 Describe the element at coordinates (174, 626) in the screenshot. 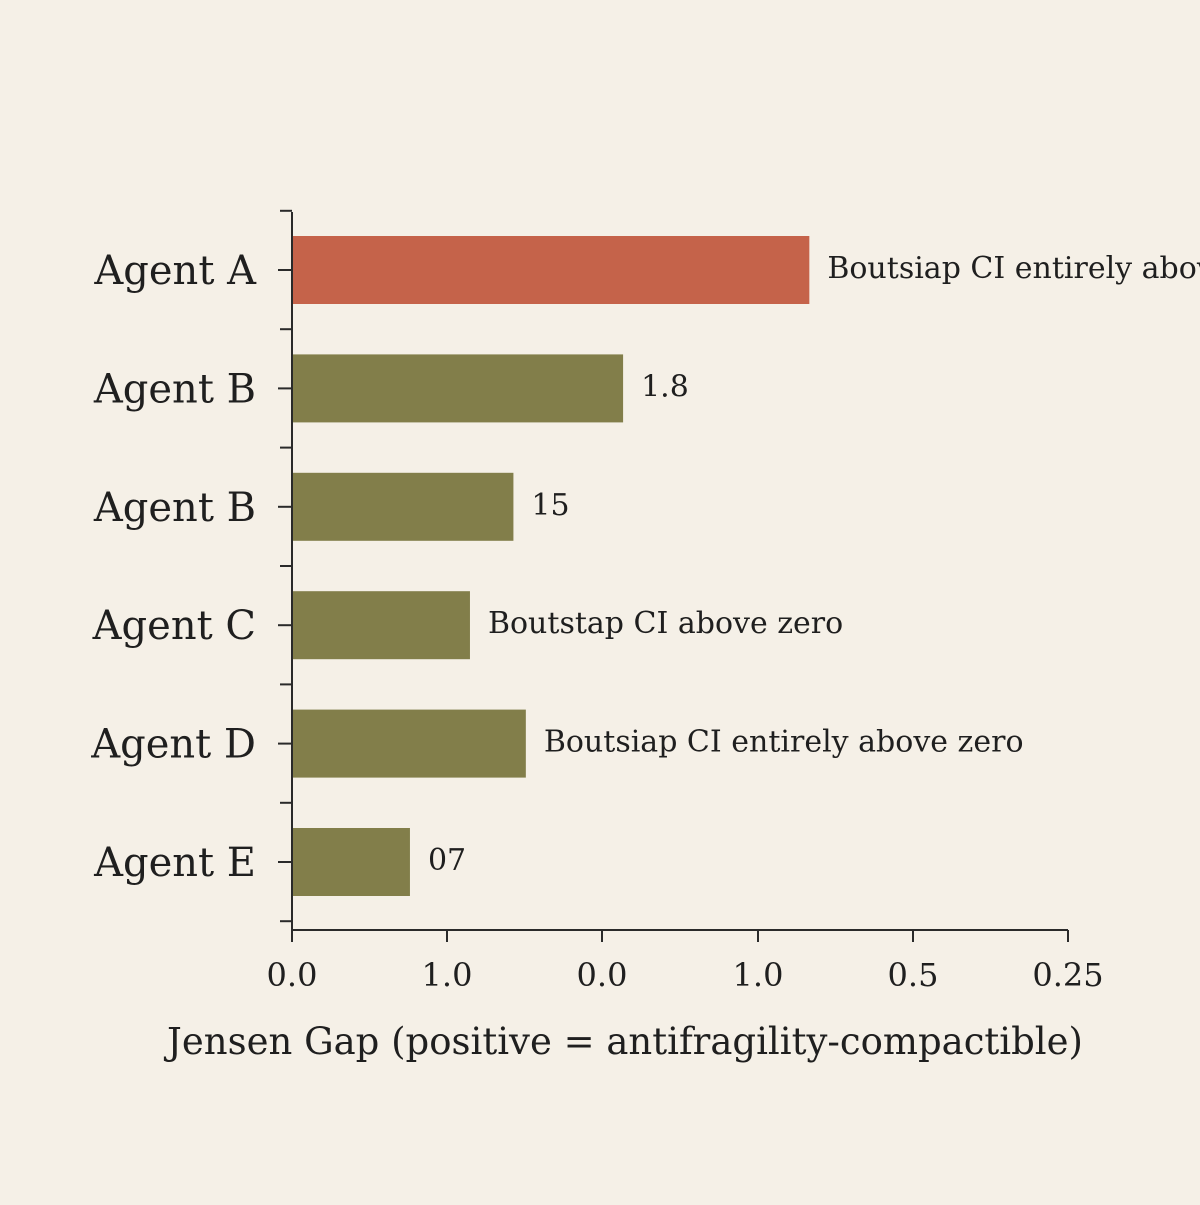

I see `category-label: Agent C` at that location.